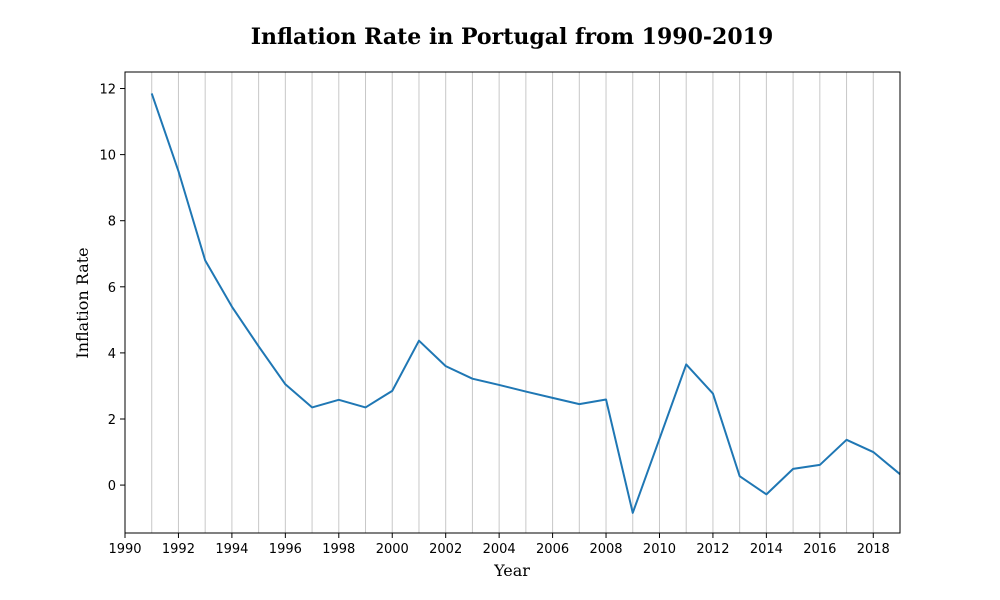  I want to click on y-tick-label: 6, so click(112, 288).